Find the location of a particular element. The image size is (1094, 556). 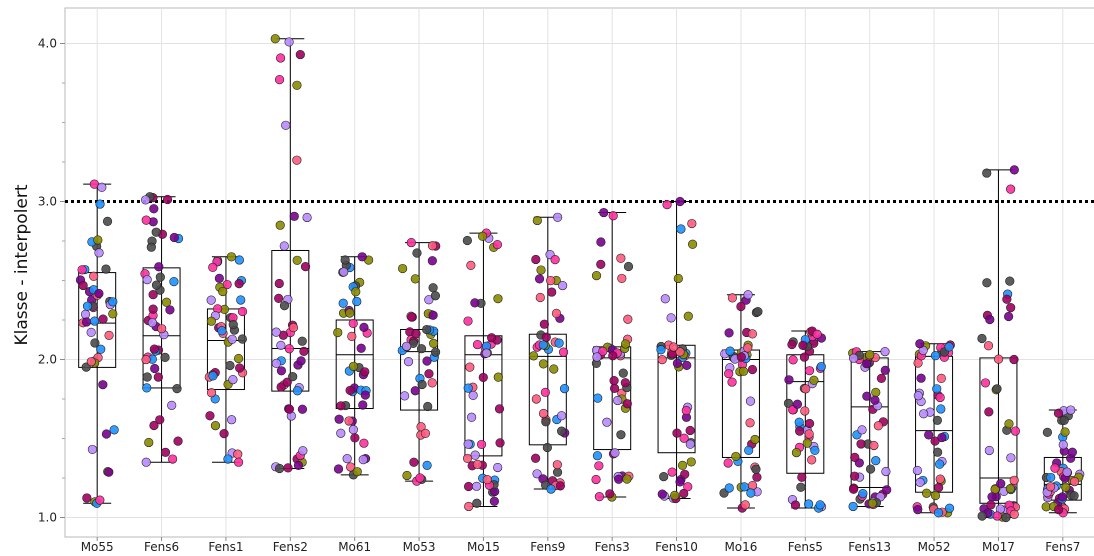

x-tick-label: Mo52 is located at coordinates (934, 547).